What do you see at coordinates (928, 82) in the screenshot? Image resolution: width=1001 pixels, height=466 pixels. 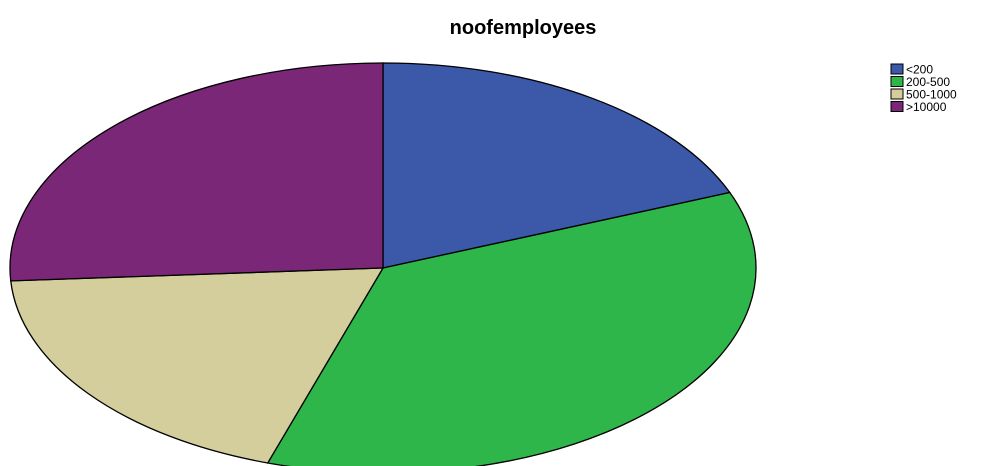 I see `legend-label-200-500: 200-500` at bounding box center [928, 82].